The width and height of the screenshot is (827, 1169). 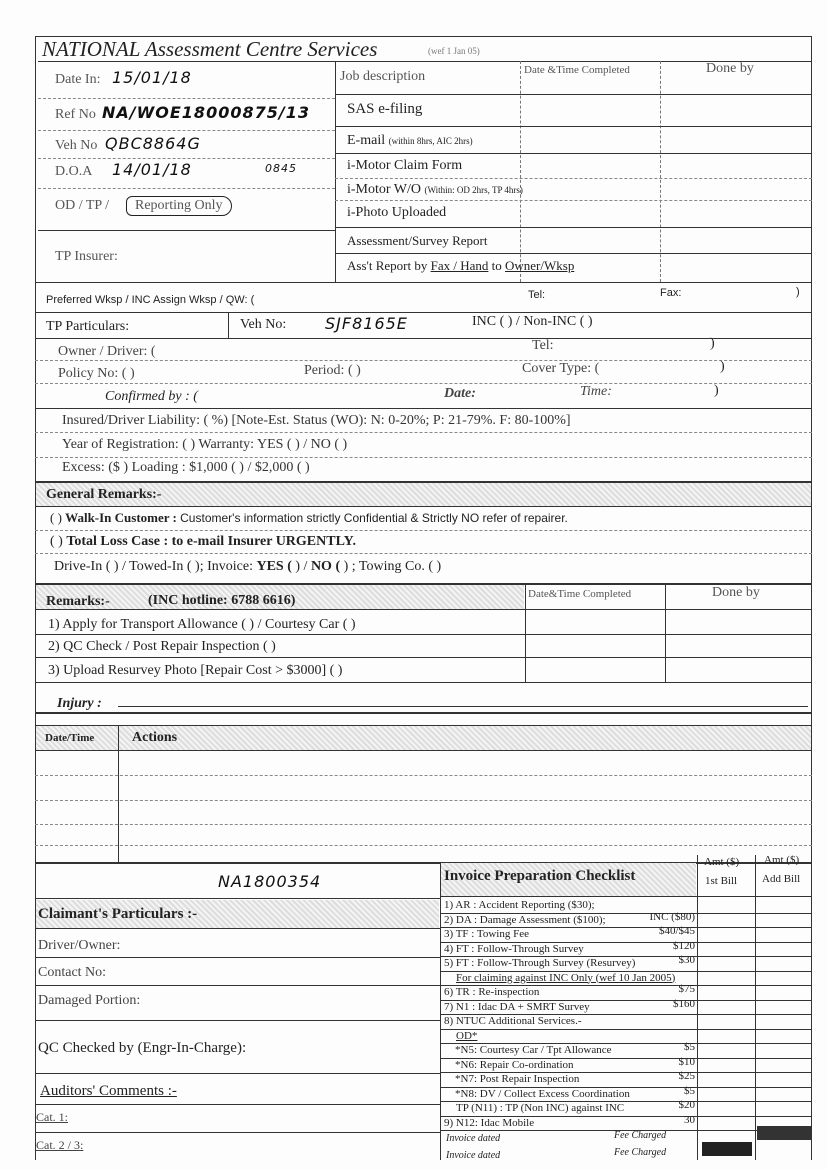 What do you see at coordinates (730, 68) in the screenshot?
I see `done-by-header: Done by` at bounding box center [730, 68].